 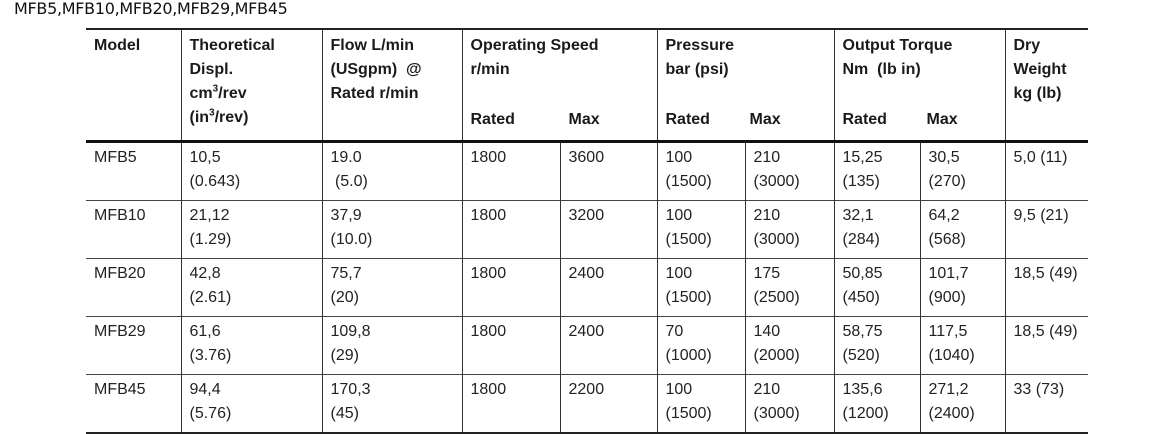 I want to click on header-torque: Output Torque Nm (lb in) Rated Max, so click(x=919, y=85).